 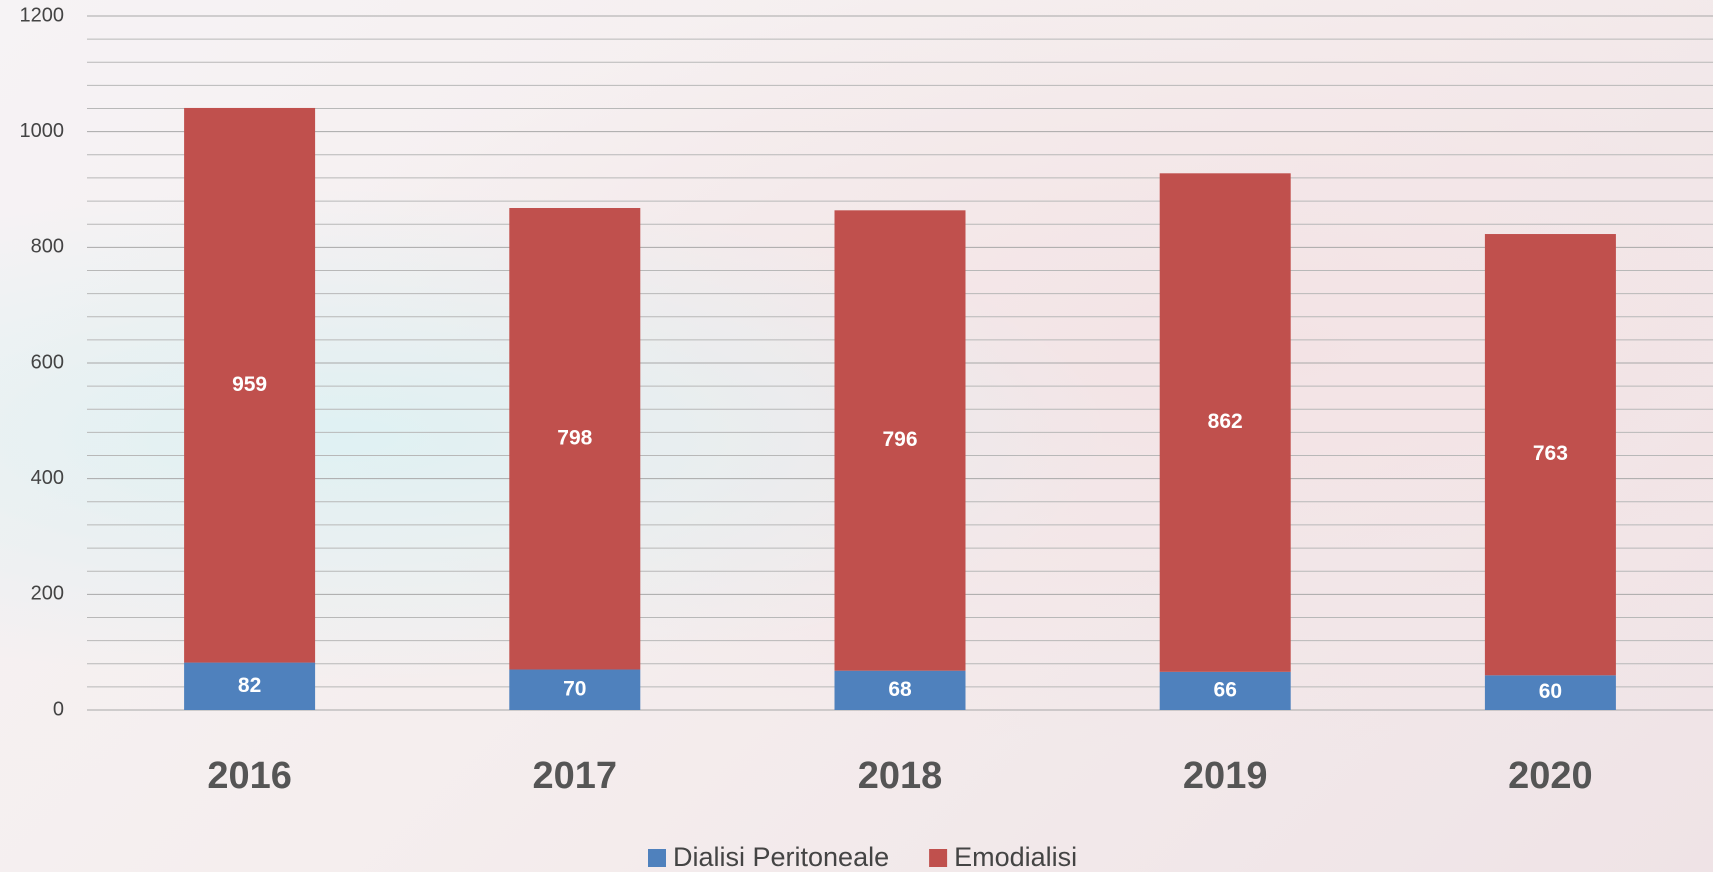 I want to click on data-label: 66, so click(x=1225, y=689).